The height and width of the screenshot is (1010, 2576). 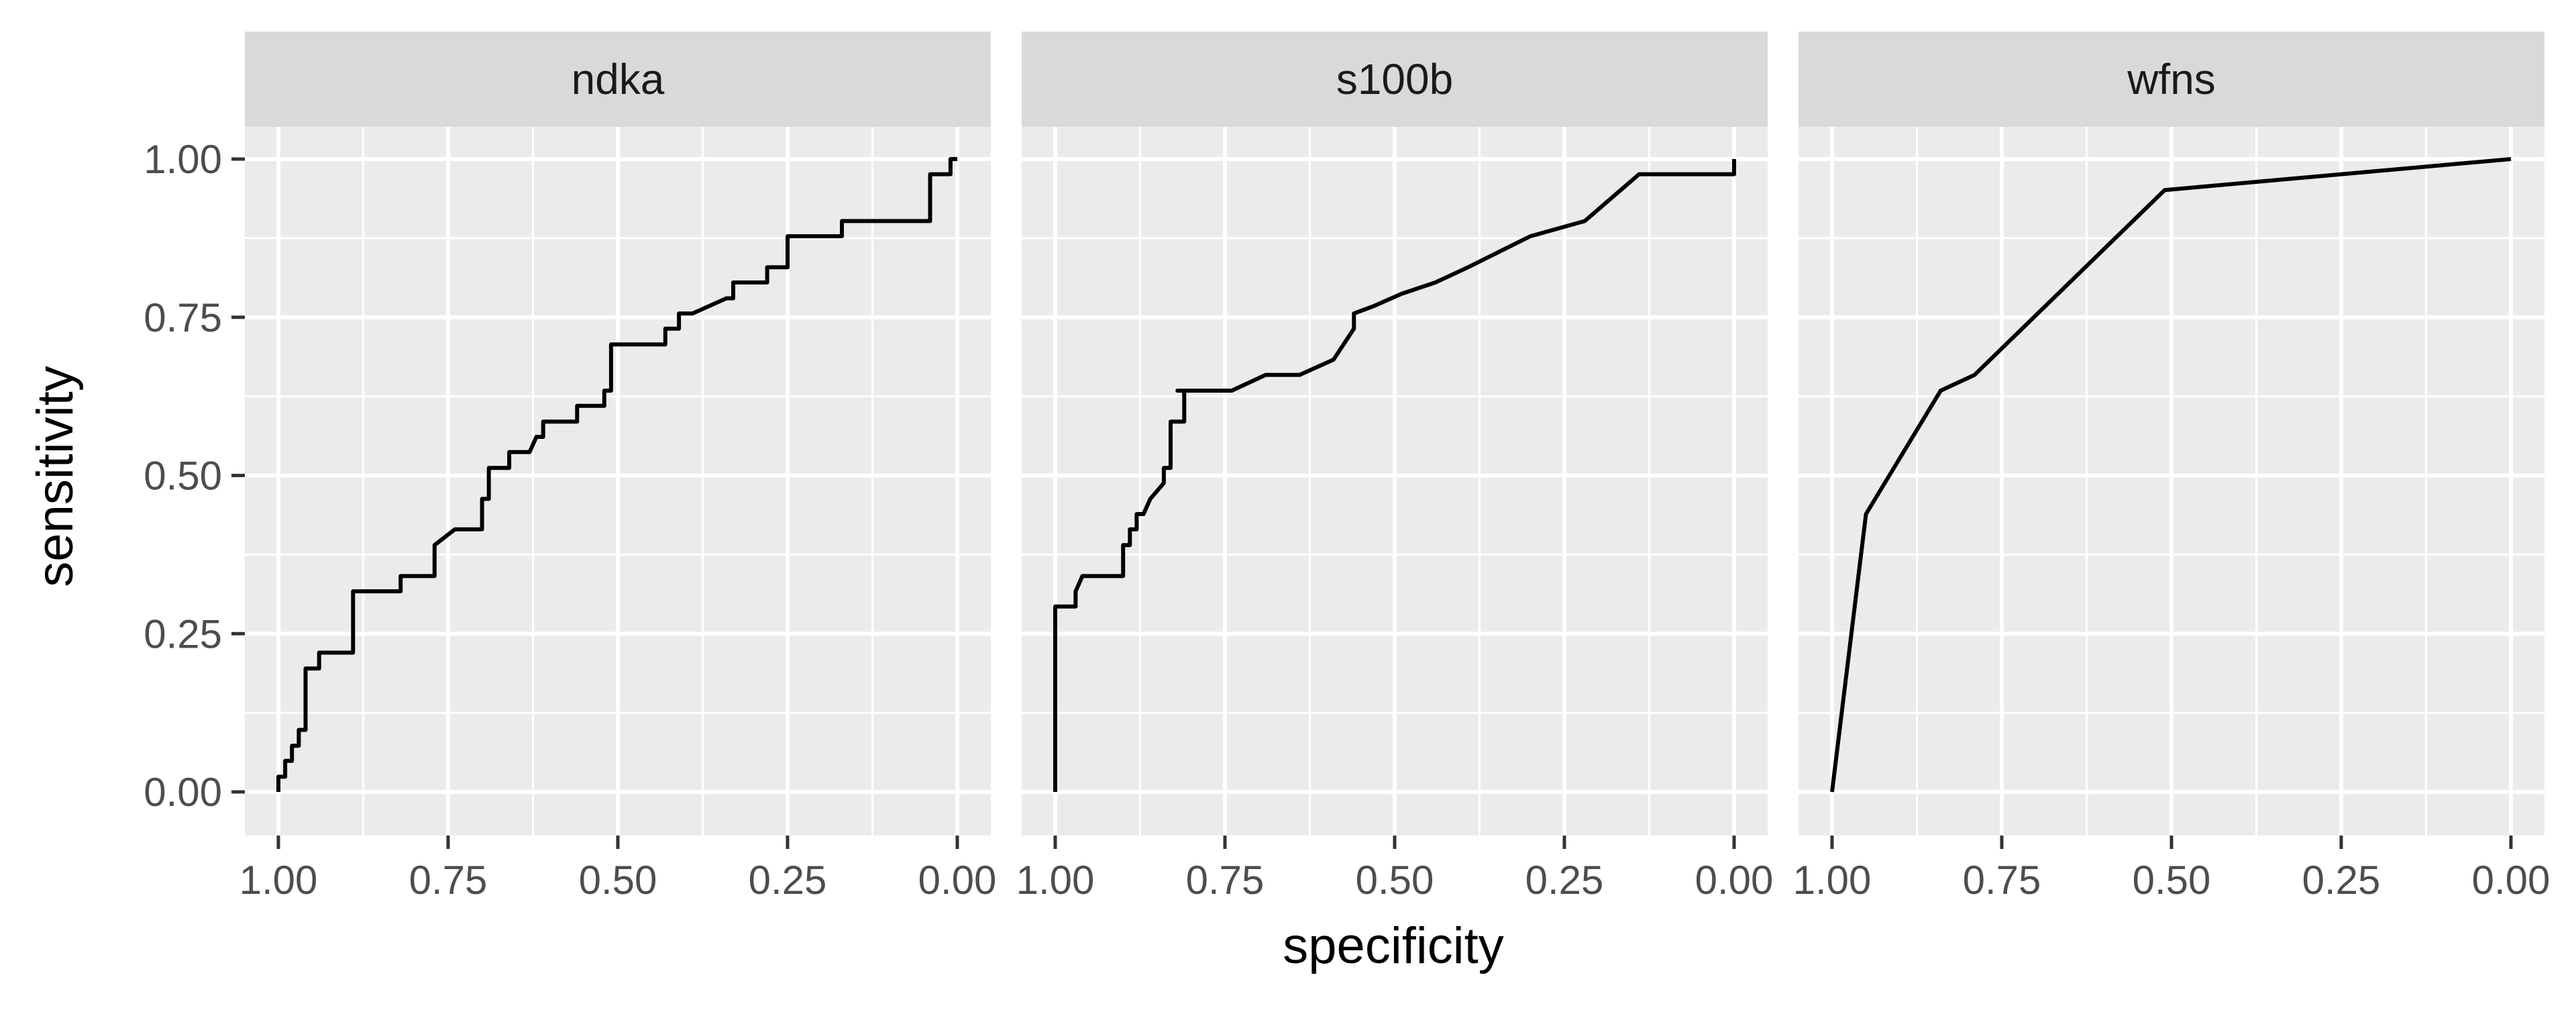 I want to click on x-axis-title: specificity, so click(x=1393, y=945).